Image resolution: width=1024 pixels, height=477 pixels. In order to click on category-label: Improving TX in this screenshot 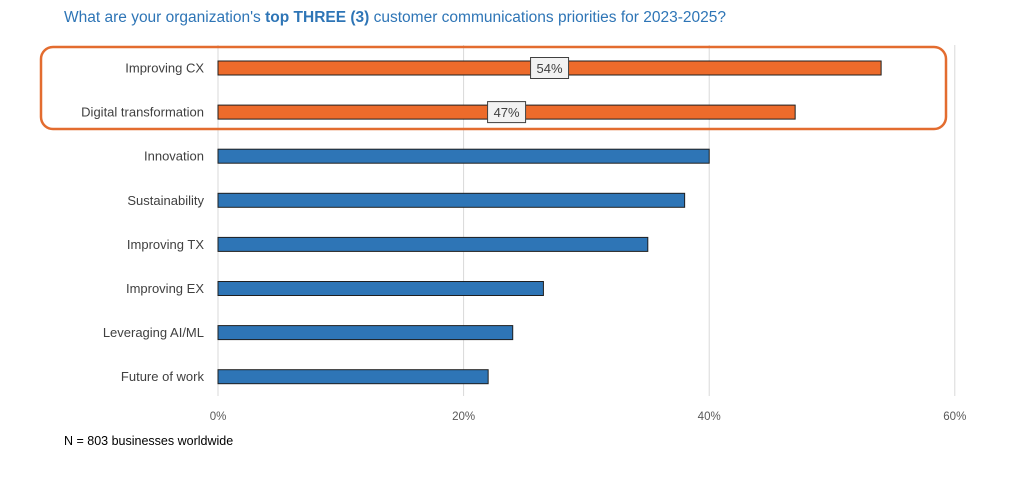, I will do `click(165, 244)`.